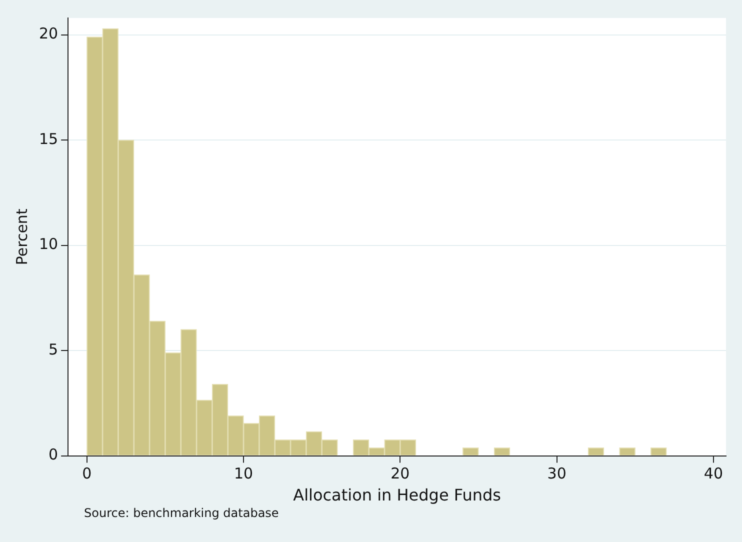  What do you see at coordinates (48, 139) in the screenshot?
I see `y-tick-label: 15` at bounding box center [48, 139].